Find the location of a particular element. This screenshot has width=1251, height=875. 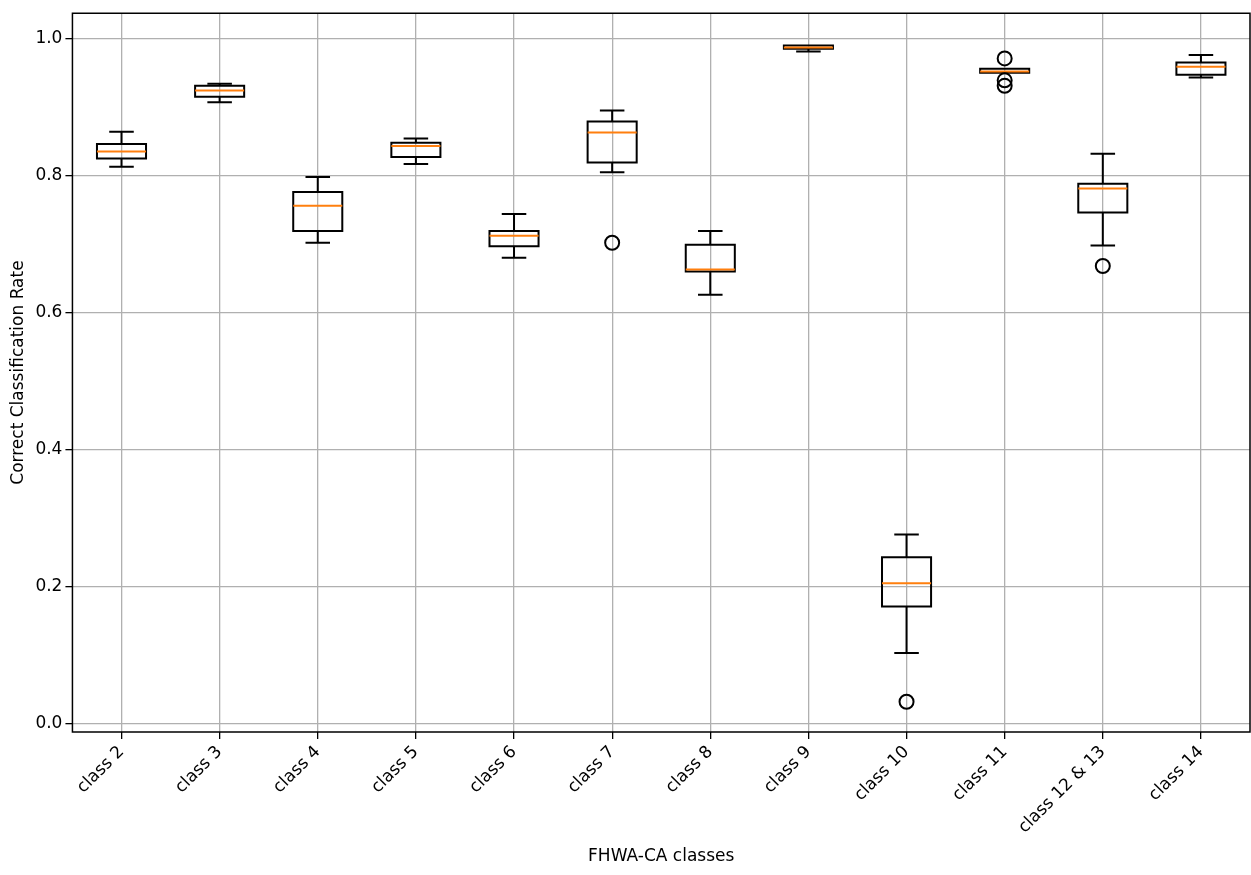

y-tick-label: 0.4 is located at coordinates (49, 448).